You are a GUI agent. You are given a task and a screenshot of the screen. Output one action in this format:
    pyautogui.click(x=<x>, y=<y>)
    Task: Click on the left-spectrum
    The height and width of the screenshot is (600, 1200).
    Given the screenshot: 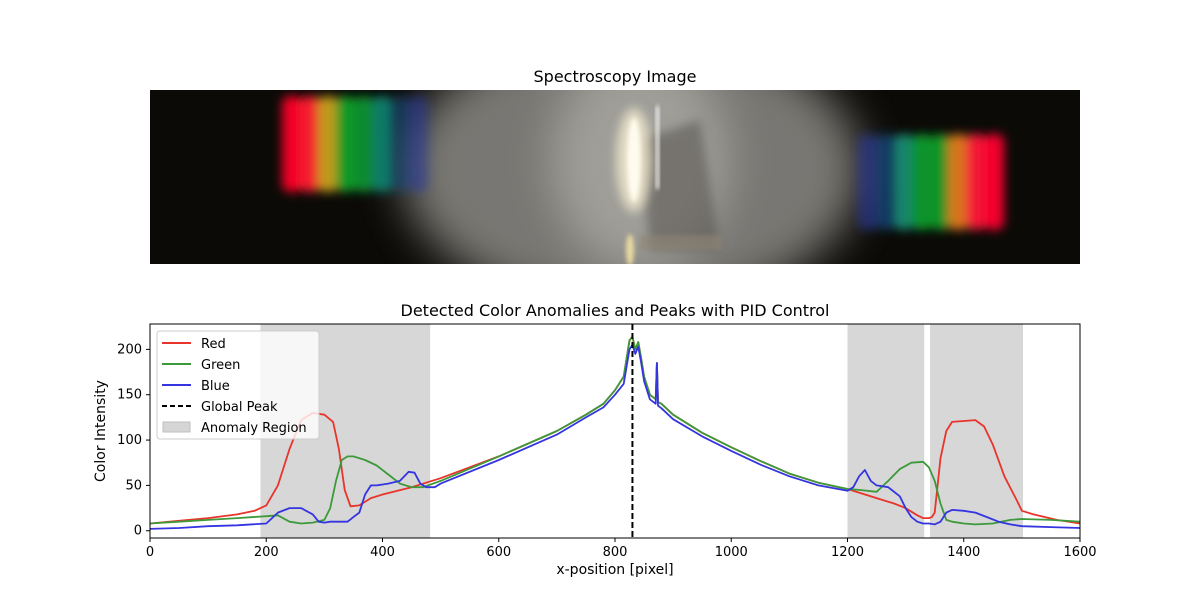 What is the action you would take?
    pyautogui.click(x=355, y=144)
    